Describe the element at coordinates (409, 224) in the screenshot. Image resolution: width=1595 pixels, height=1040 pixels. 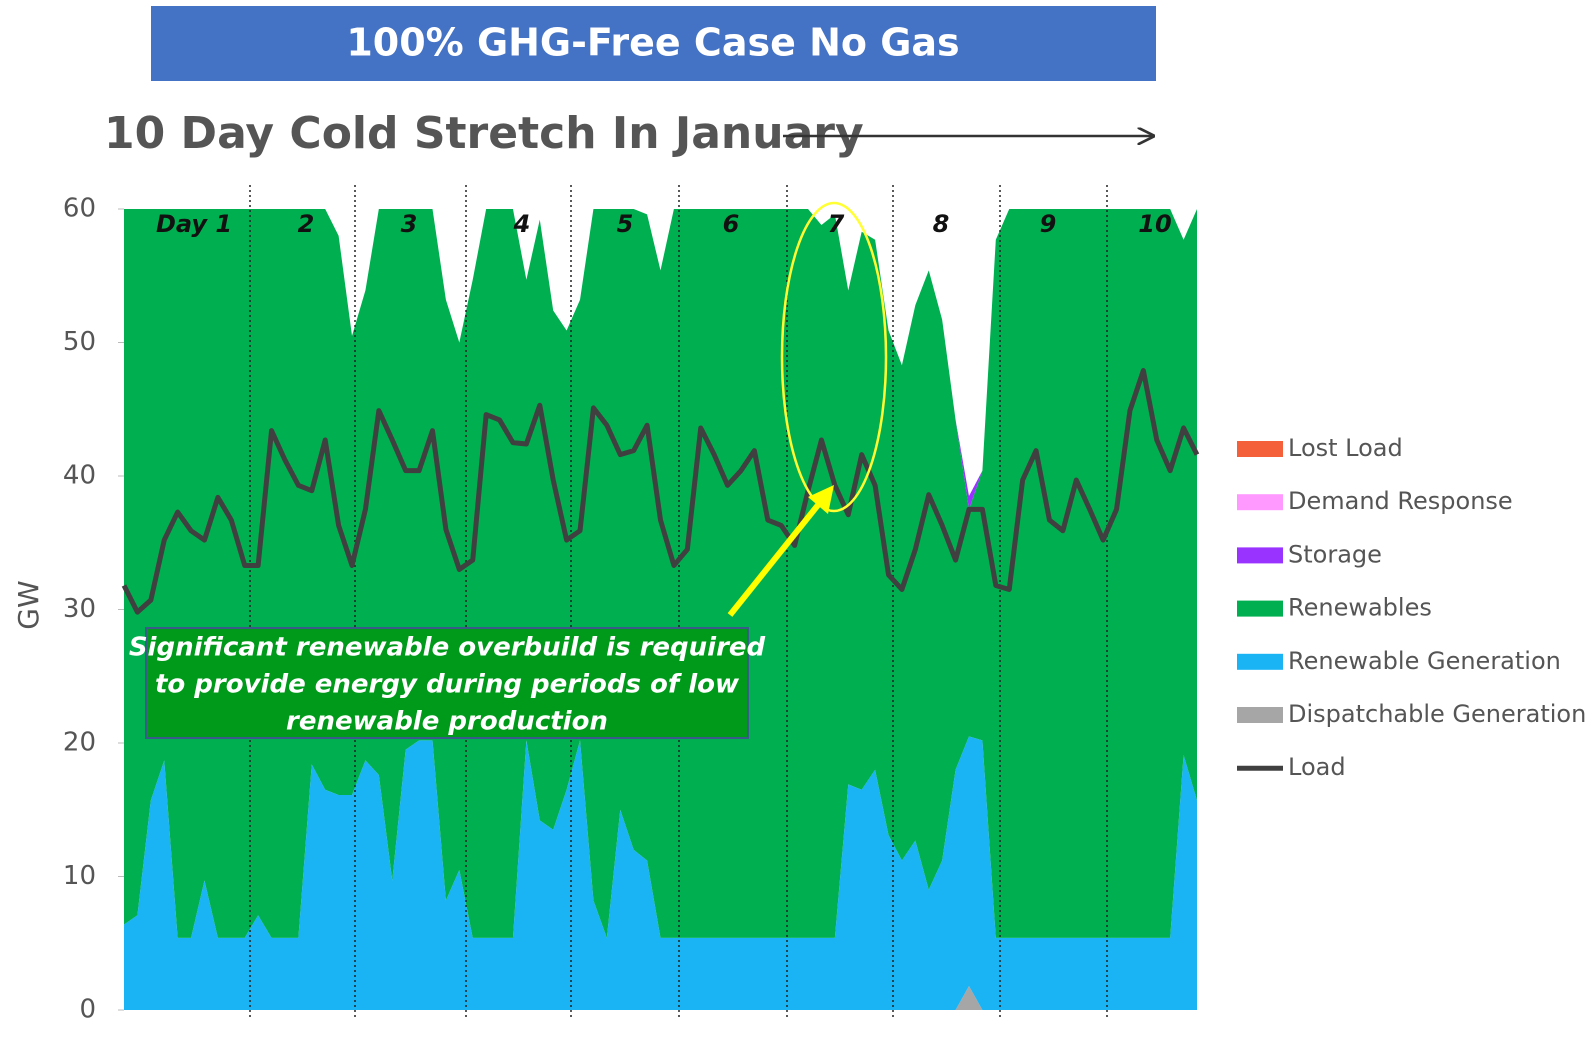
I see `day-label: 3` at that location.